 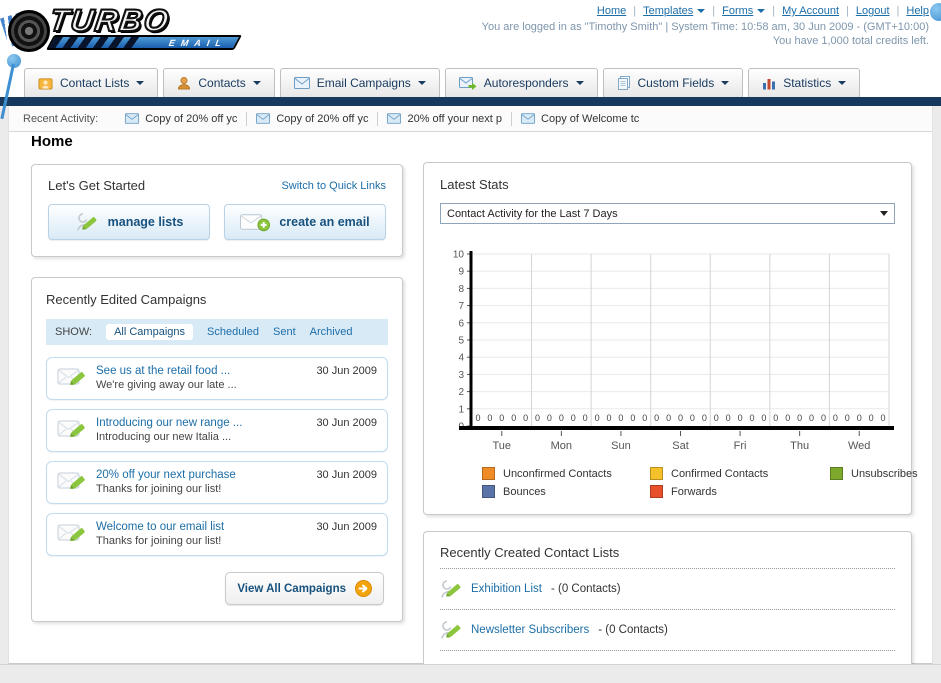 I want to click on svg-text: 7, so click(x=461, y=306).